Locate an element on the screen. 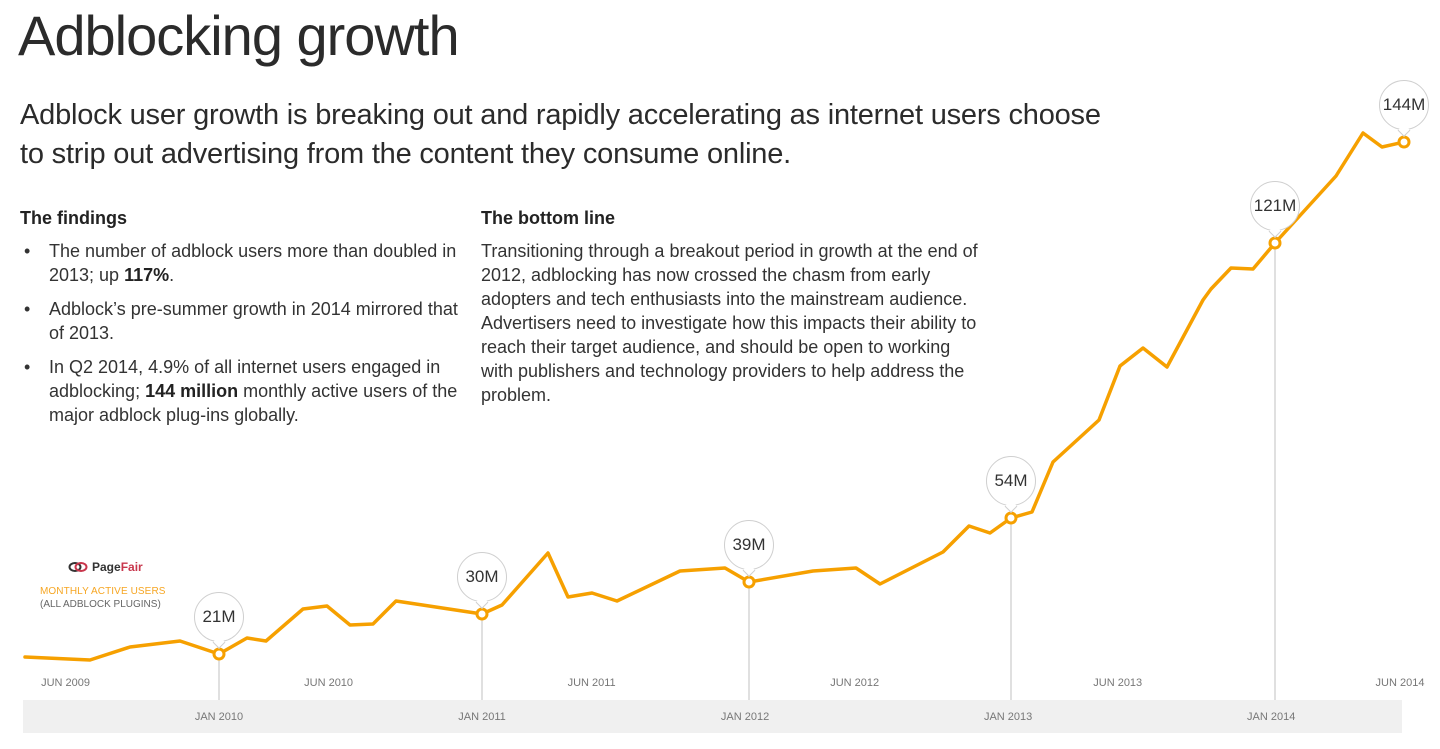 The width and height of the screenshot is (1440, 749). x-tick-label: JAN 2012 is located at coordinates (745, 717).